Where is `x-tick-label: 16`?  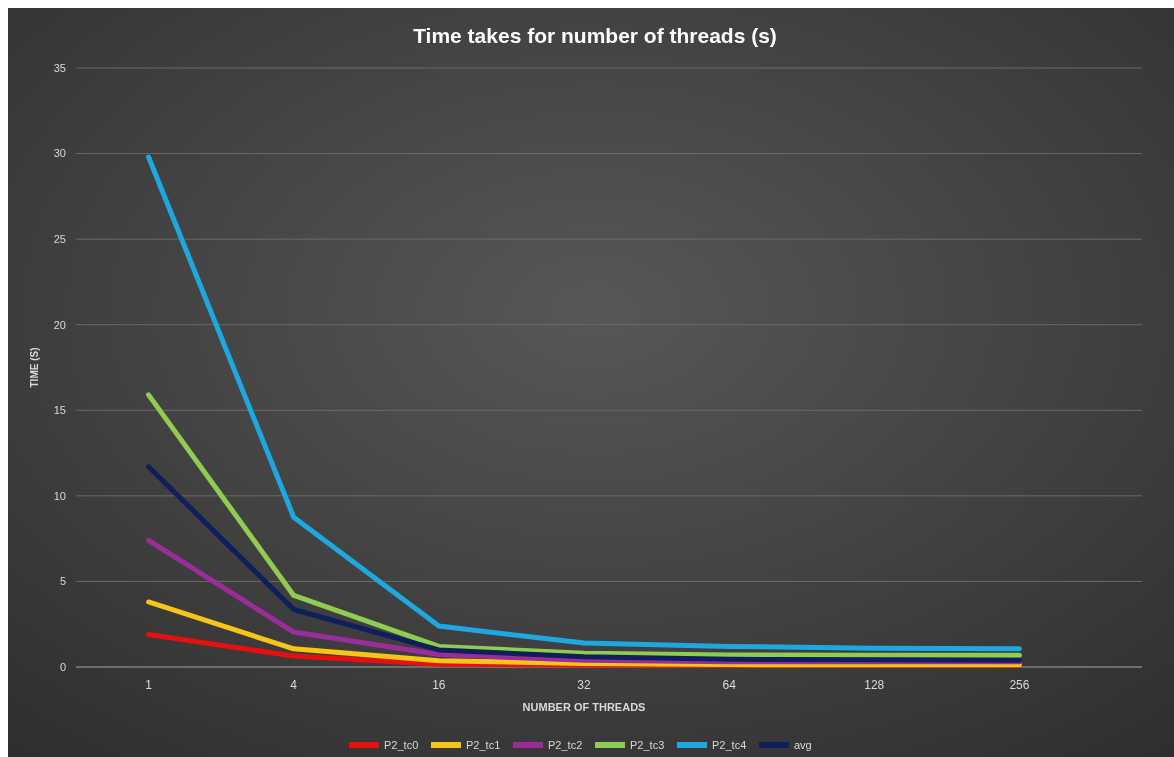
x-tick-label: 16 is located at coordinates (439, 685).